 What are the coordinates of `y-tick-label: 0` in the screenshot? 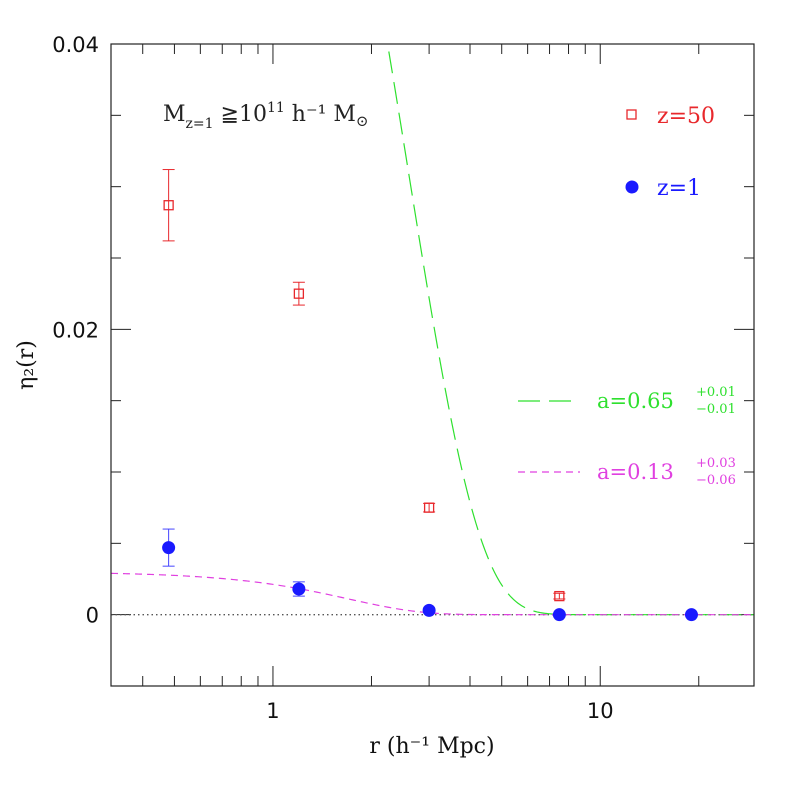 It's located at (92, 616).